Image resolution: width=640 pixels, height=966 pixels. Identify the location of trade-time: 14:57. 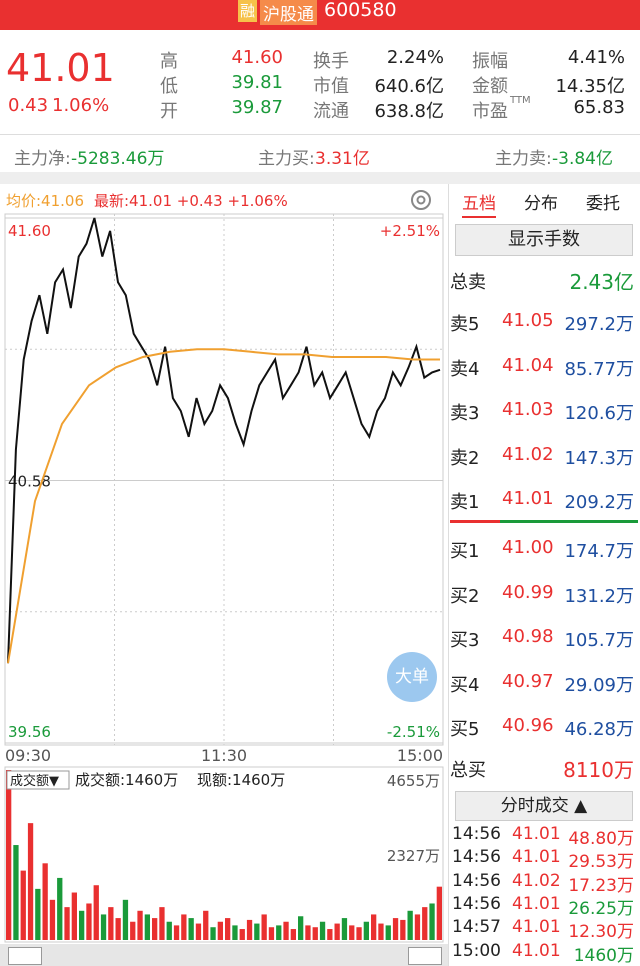
(476, 927).